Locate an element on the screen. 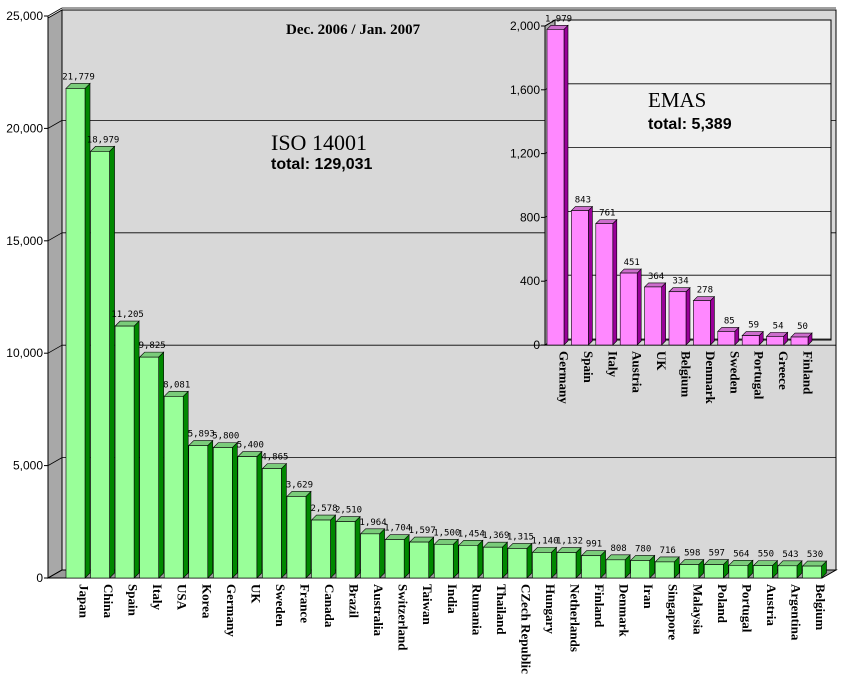 This screenshot has width=848, height=684. iso-category-label: Austria is located at coordinates (771, 605).